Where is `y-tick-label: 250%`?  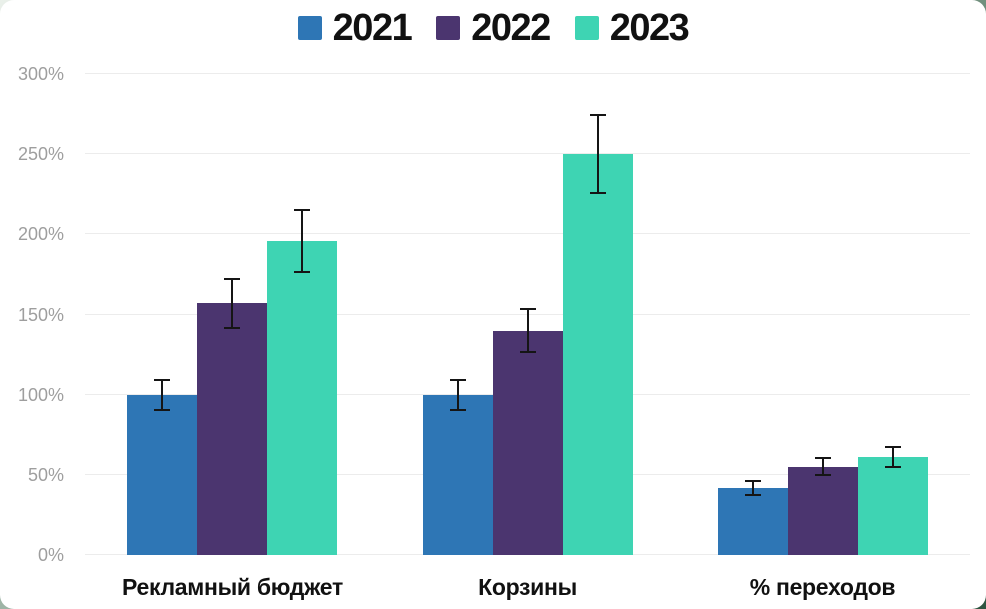 y-tick-label: 250% is located at coordinates (40, 154).